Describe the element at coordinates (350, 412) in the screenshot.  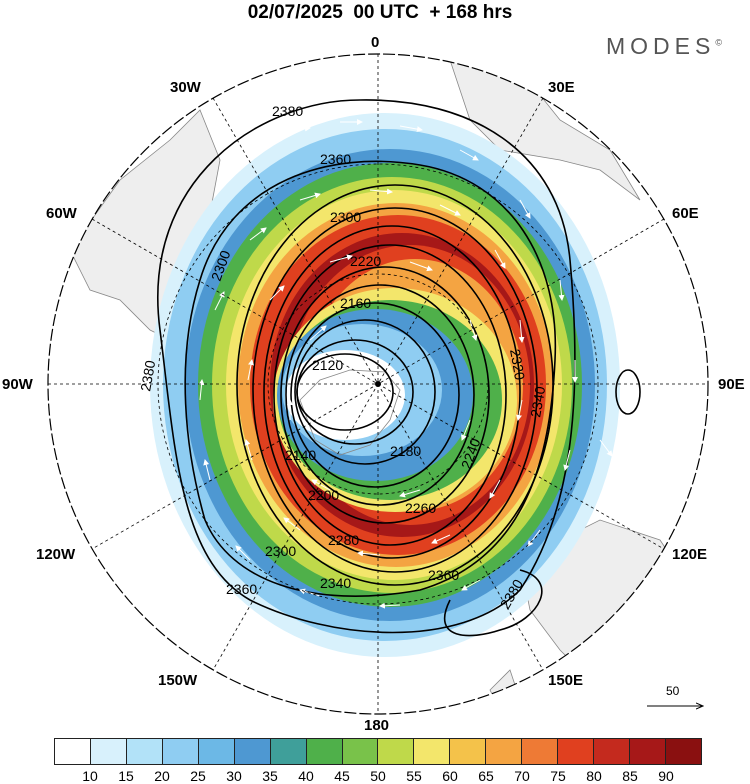
I see `antarctica-coastline` at that location.